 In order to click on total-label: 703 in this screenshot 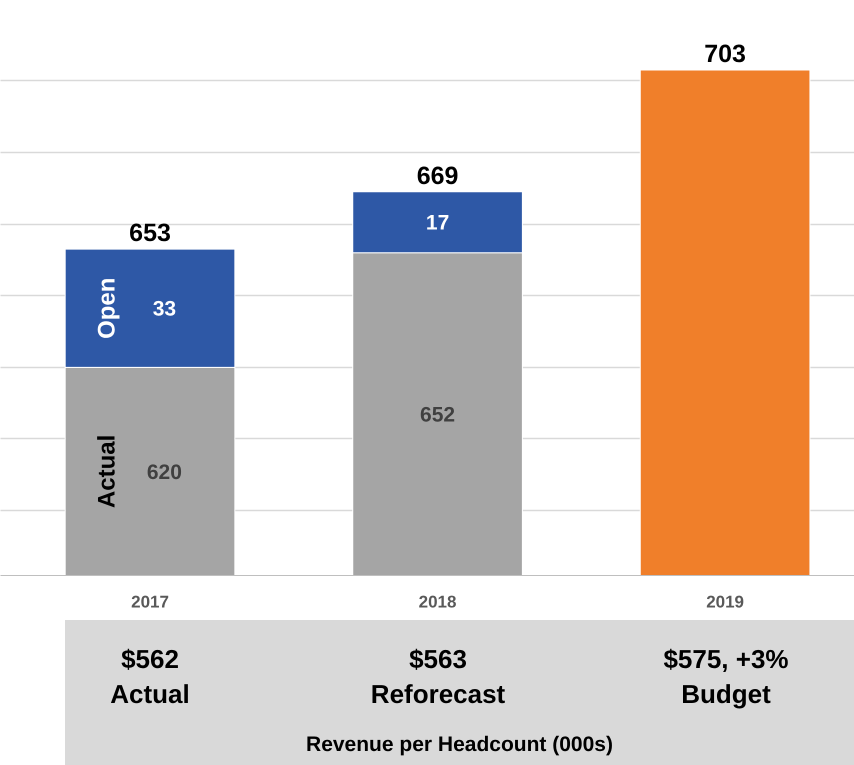, I will do `click(725, 54)`.